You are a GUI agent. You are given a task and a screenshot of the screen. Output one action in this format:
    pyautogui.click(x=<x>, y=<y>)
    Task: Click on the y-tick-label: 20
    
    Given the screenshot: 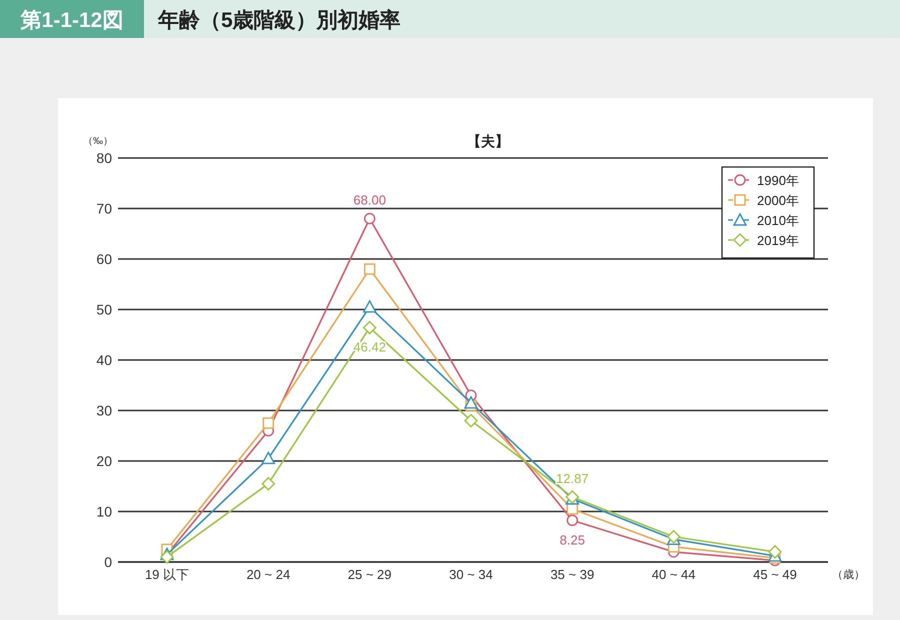 What is the action you would take?
    pyautogui.click(x=104, y=461)
    